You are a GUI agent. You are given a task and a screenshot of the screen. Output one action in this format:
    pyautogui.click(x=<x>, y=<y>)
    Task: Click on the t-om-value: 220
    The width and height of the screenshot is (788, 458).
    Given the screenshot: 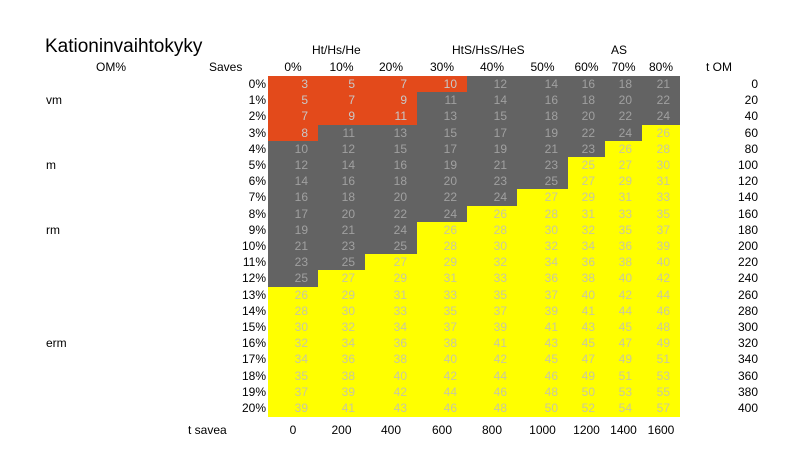 What is the action you would take?
    pyautogui.click(x=747, y=262)
    